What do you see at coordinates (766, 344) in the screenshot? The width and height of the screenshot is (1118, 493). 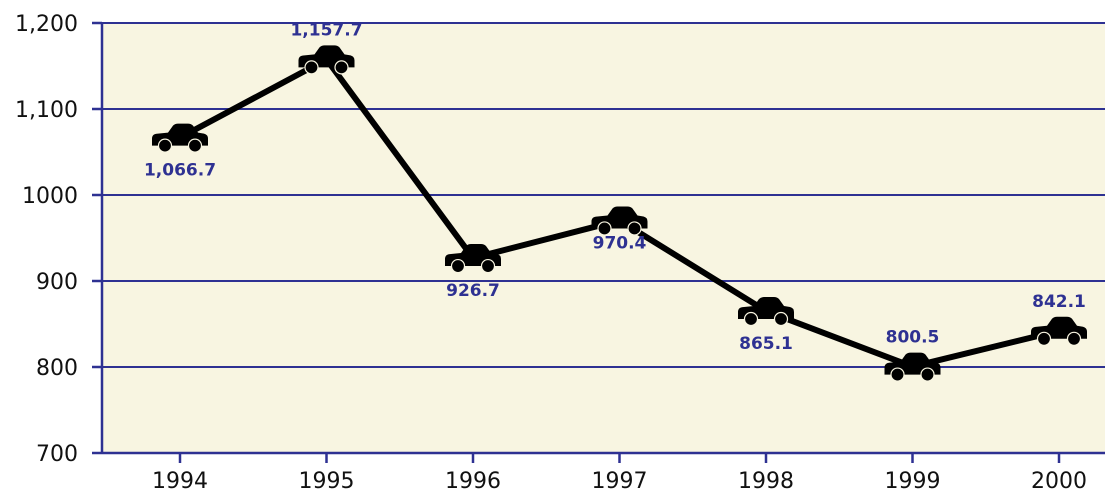 I see `data-label: 865.1` at bounding box center [766, 344].